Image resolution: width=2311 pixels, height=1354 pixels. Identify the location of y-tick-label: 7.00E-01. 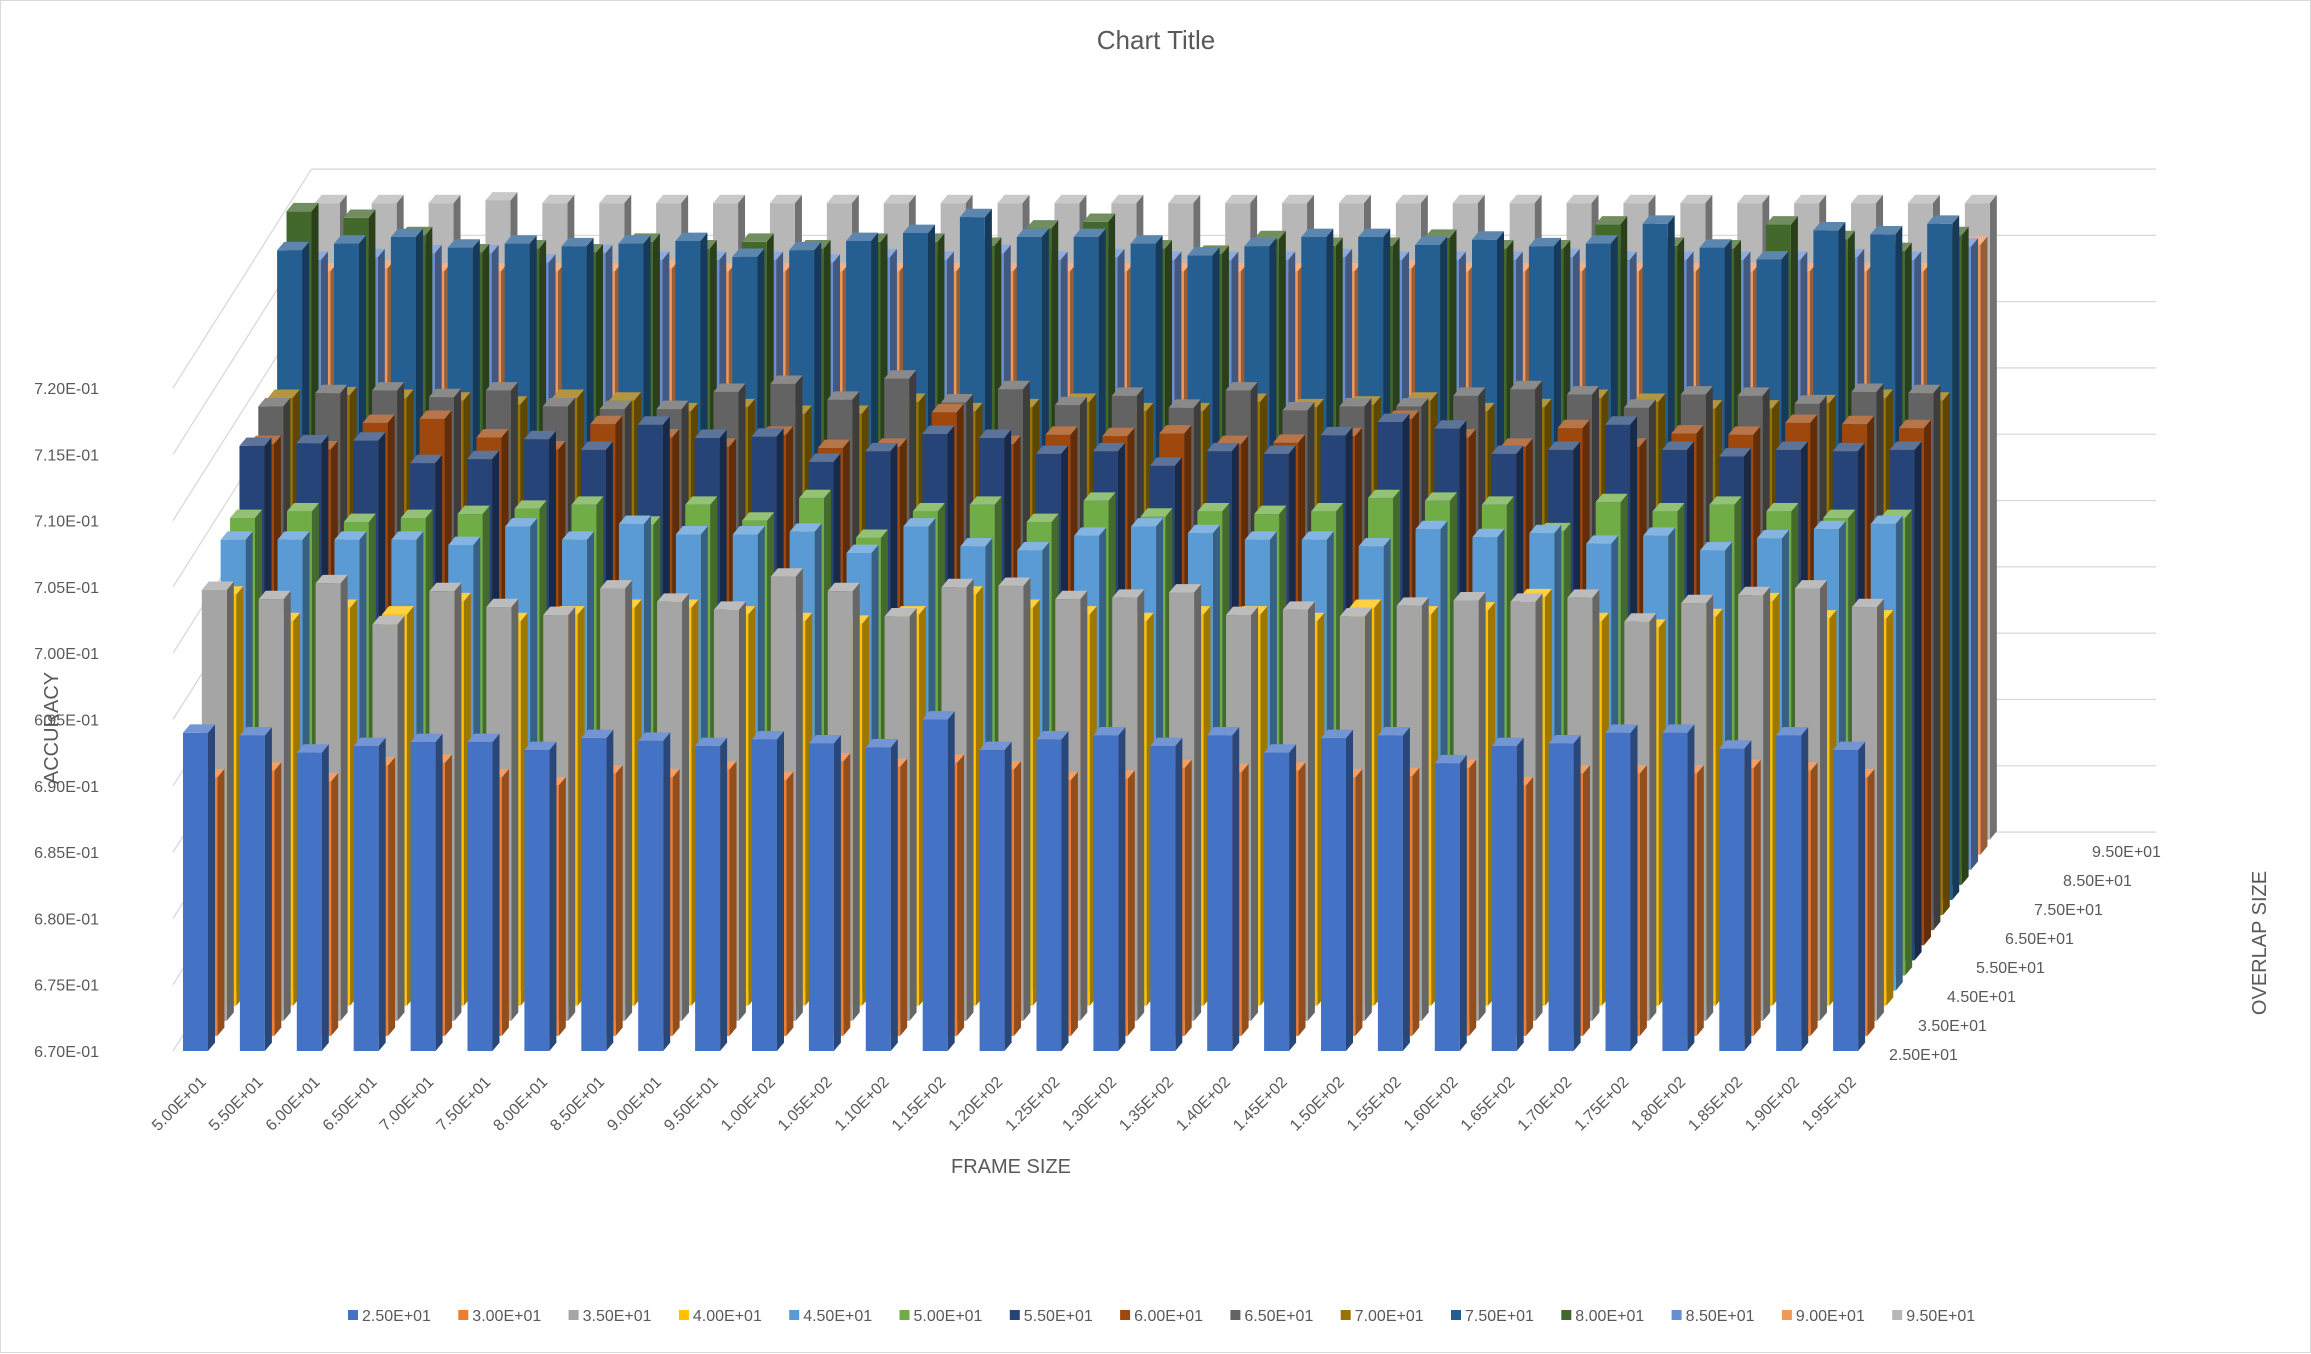
(66, 654).